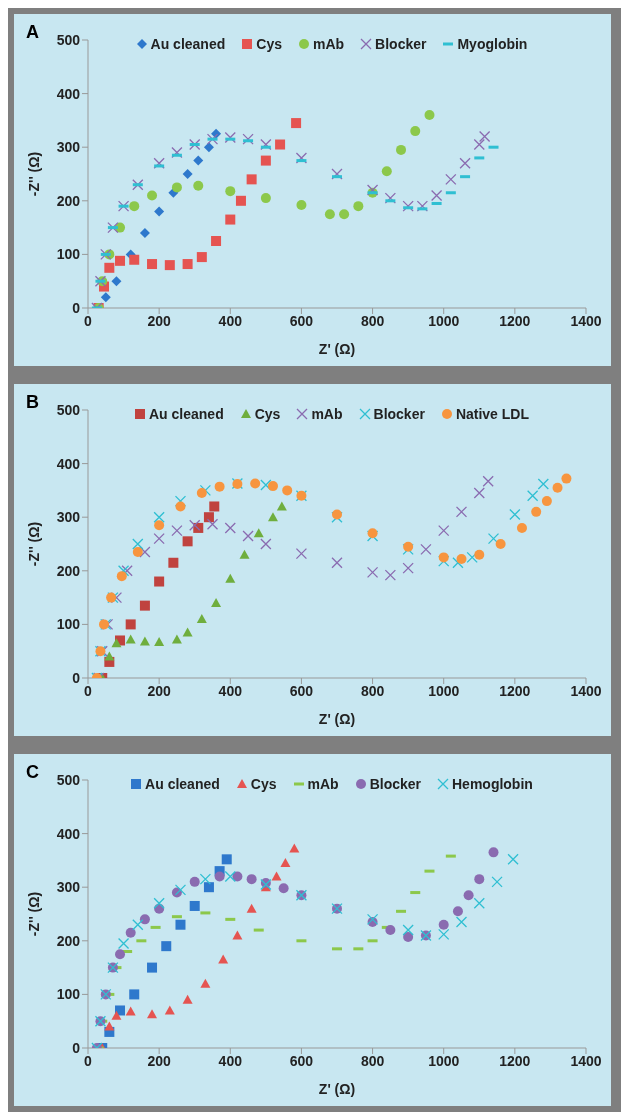 The image size is (629, 1118). Describe the element at coordinates (492, 784) in the screenshot. I see `legend-label: Hemoglobin` at that location.